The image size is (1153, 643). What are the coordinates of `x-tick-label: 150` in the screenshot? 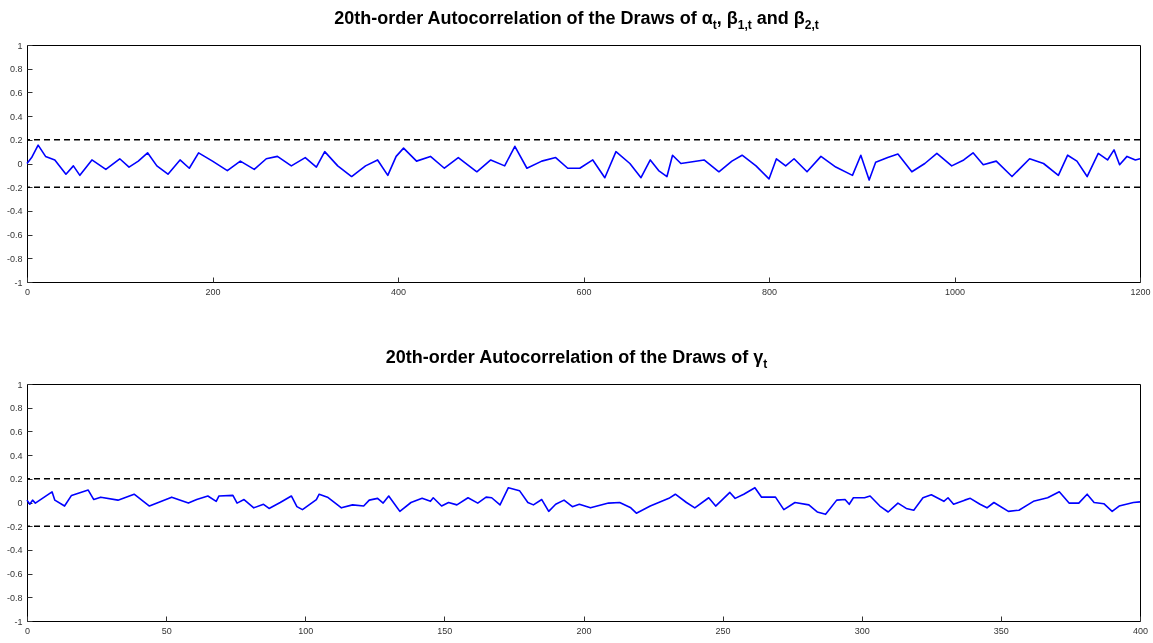 It's located at (445, 630).